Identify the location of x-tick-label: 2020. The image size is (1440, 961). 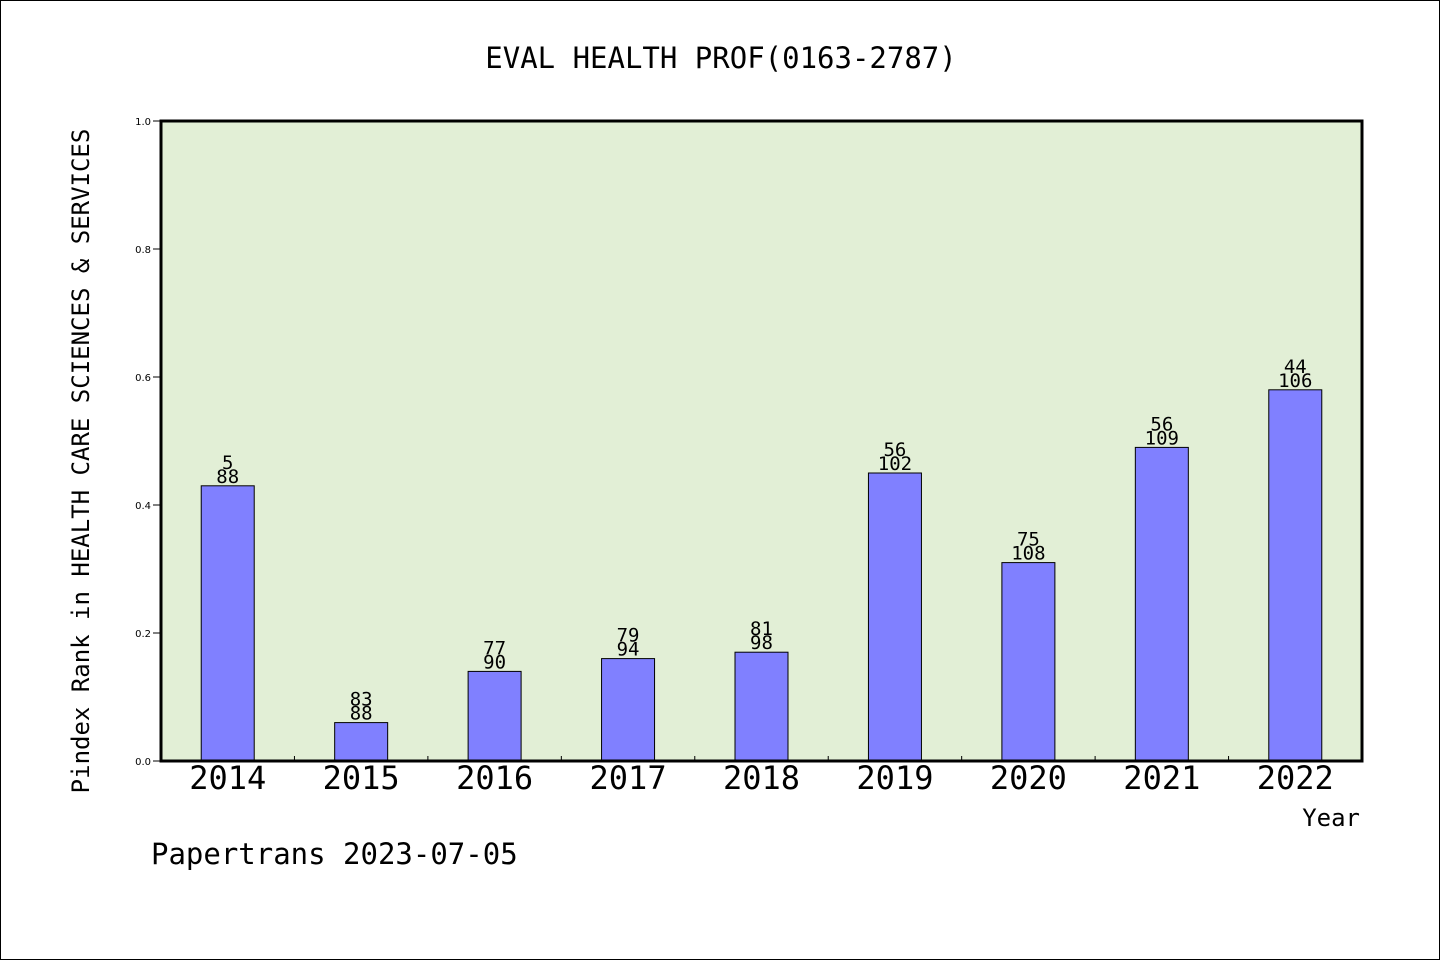
(1028, 778).